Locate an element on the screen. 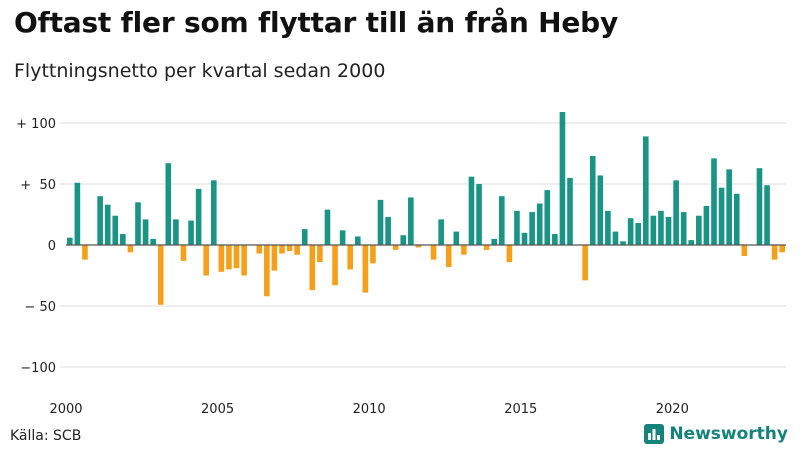 The height and width of the screenshot is (450, 800). x-axis-tick-labels: 2000 2005 2010 2015 2020 is located at coordinates (368, 409).